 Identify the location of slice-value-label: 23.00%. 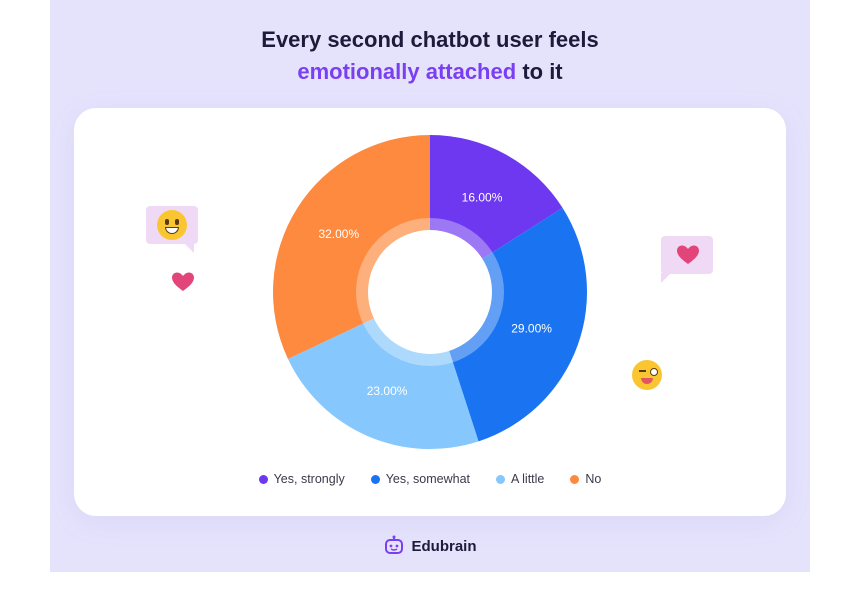
(387, 391).